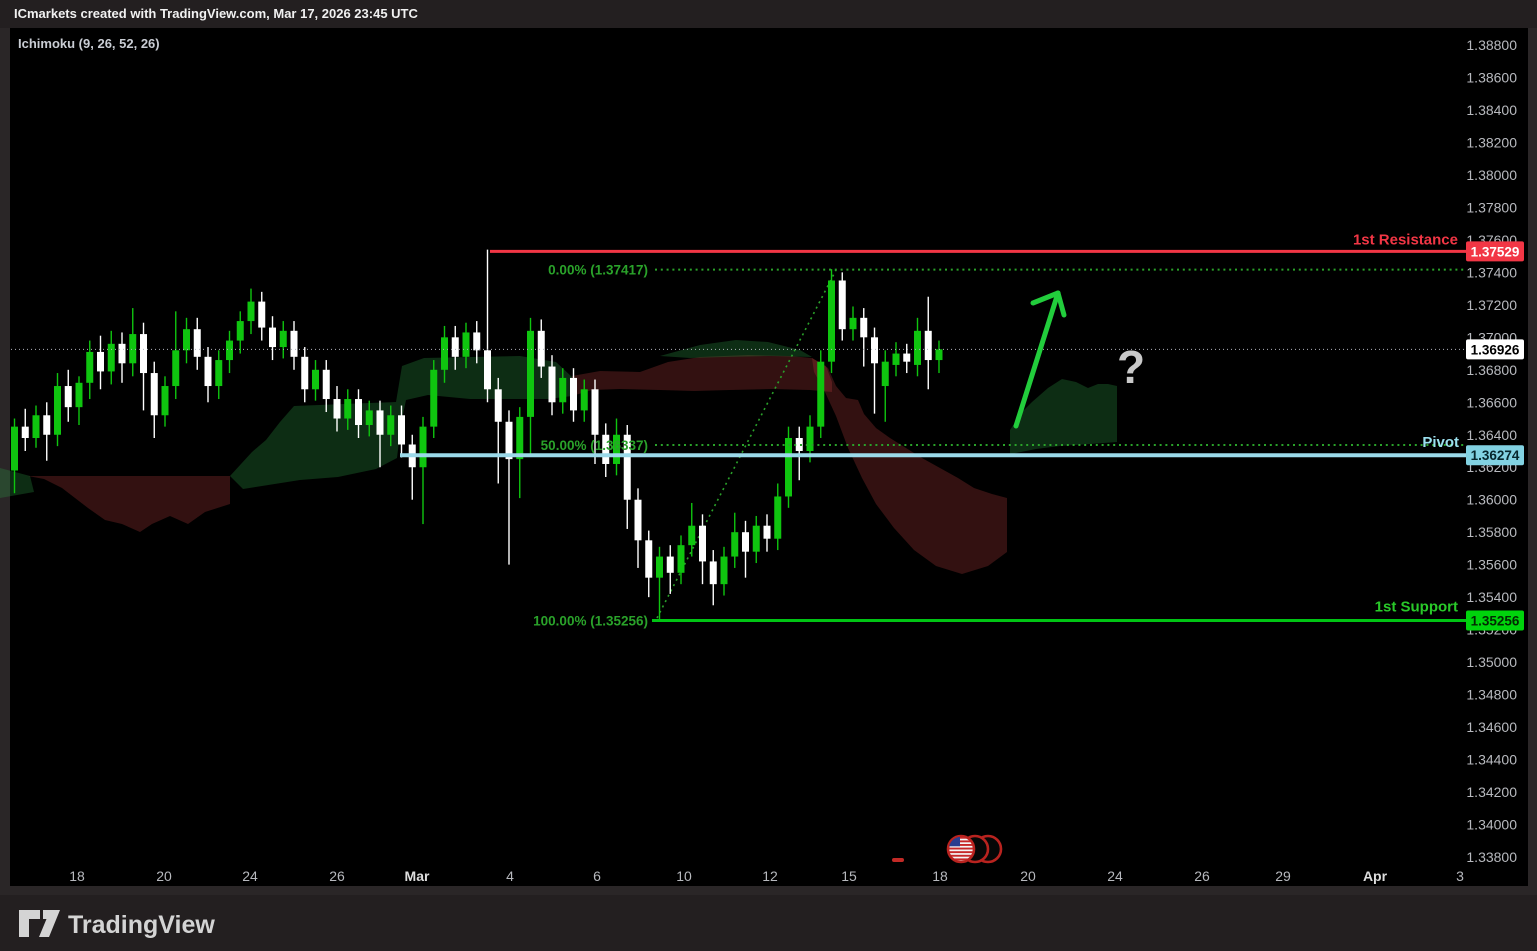  What do you see at coordinates (974, 849) in the screenshot?
I see `us-flag-economic-event-icon` at bounding box center [974, 849].